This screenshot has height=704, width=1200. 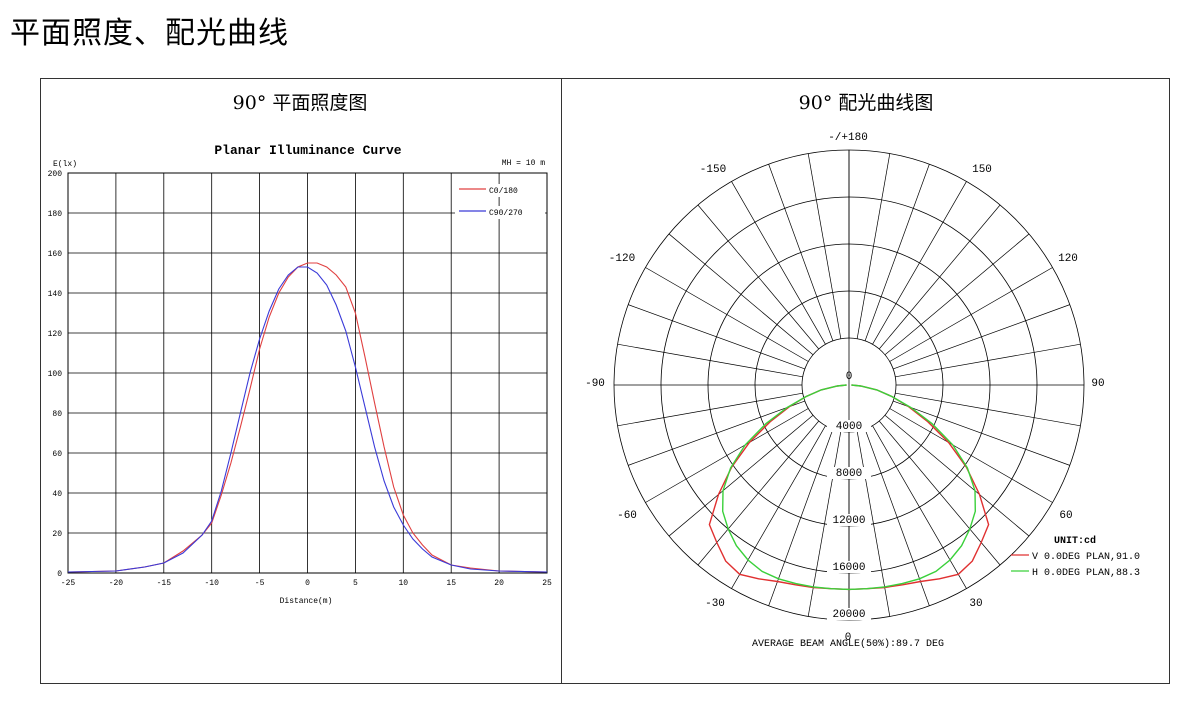 What do you see at coordinates (982, 170) in the screenshot?
I see `angle-label: 150` at bounding box center [982, 170].